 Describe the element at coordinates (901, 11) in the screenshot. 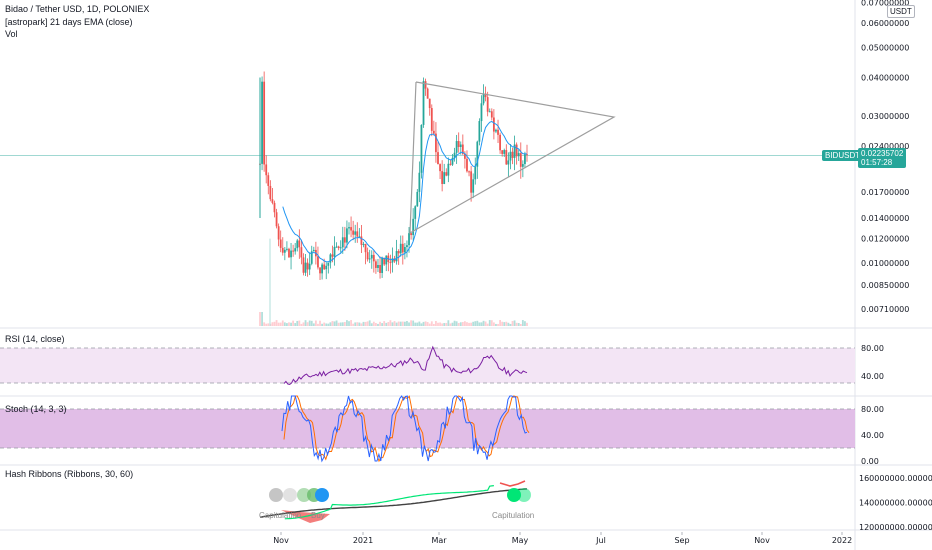

I see `currency-button: USDT` at that location.